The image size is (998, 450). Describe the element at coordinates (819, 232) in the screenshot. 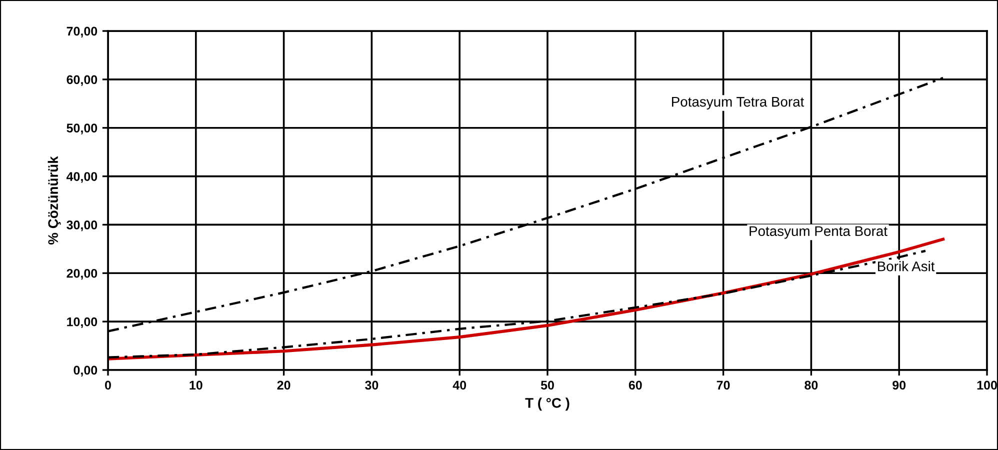

I see `series-label: Potasyum Penta Borat` at that location.